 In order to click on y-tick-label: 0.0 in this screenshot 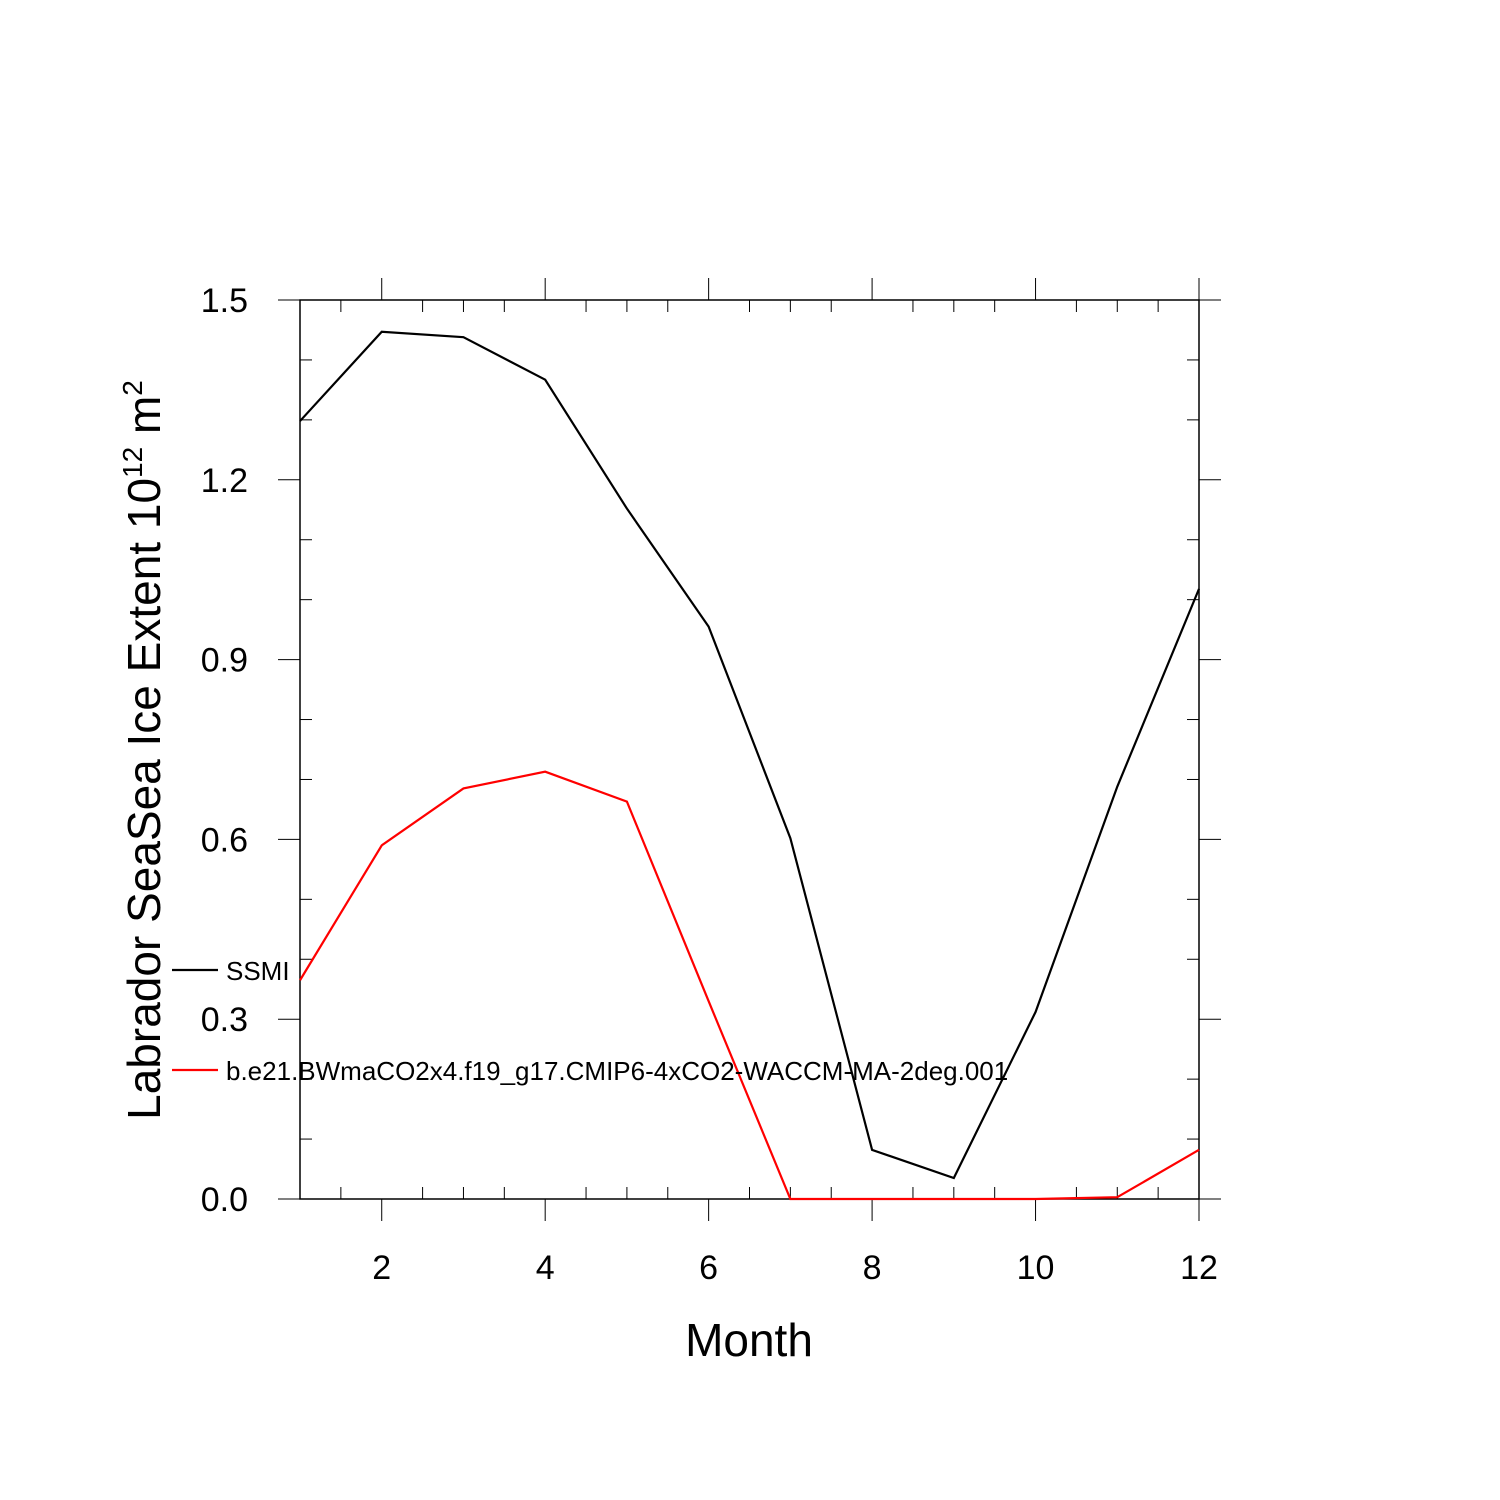, I will do `click(224, 1200)`.